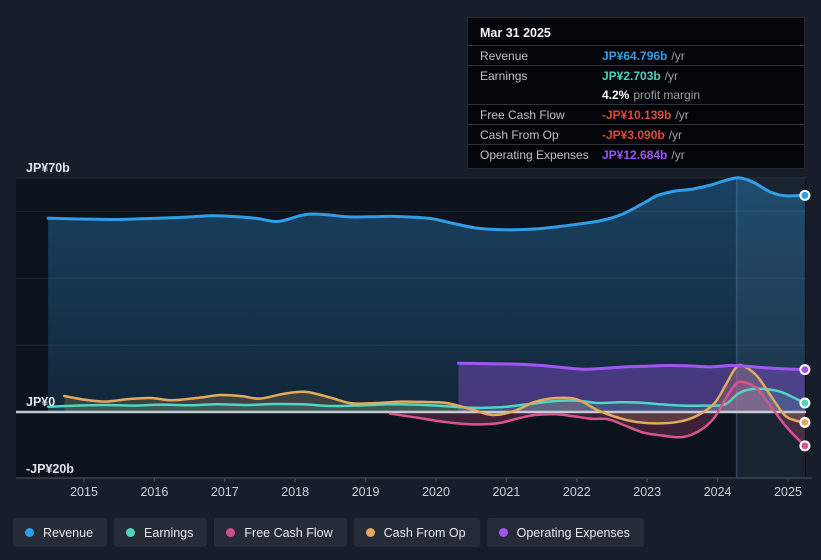 The height and width of the screenshot is (560, 821). Describe the element at coordinates (805, 446) in the screenshot. I see `free-cash-flow-end-marker` at that location.